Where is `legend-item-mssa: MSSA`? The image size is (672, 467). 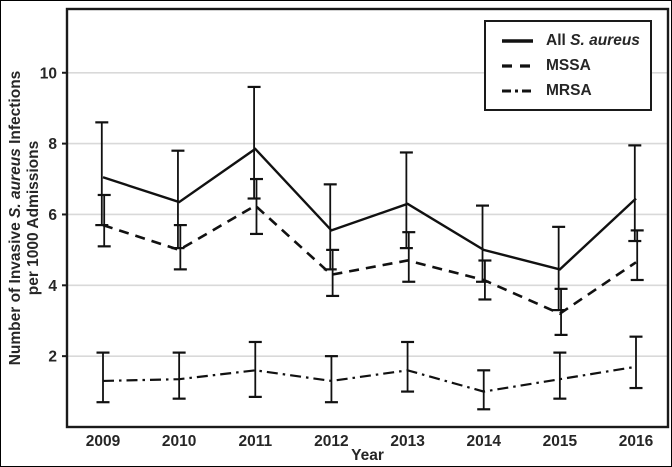 legend-item-mssa: MSSA is located at coordinates (575, 66).